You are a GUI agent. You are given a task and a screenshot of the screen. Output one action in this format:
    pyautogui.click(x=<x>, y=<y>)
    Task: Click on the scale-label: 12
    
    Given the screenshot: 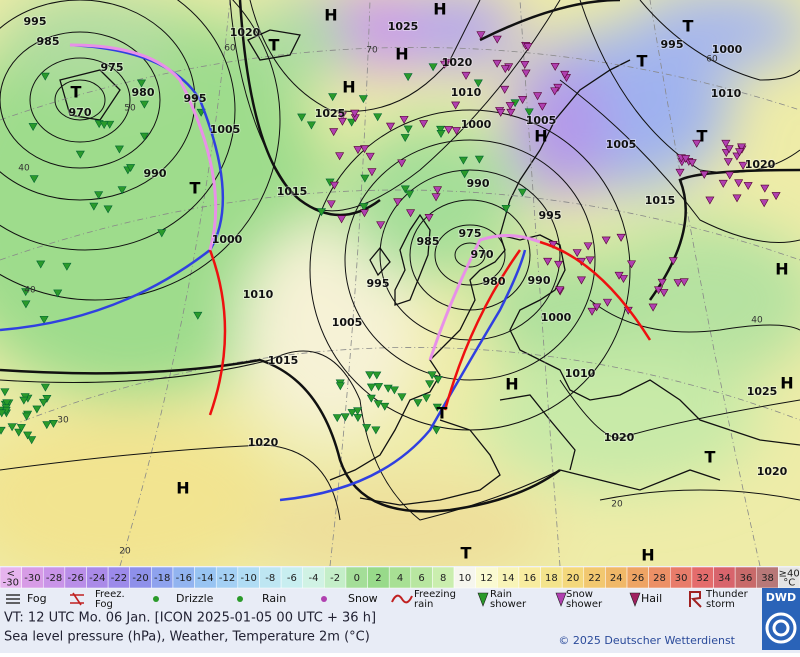 What is the action you would take?
    pyautogui.click(x=486, y=578)
    